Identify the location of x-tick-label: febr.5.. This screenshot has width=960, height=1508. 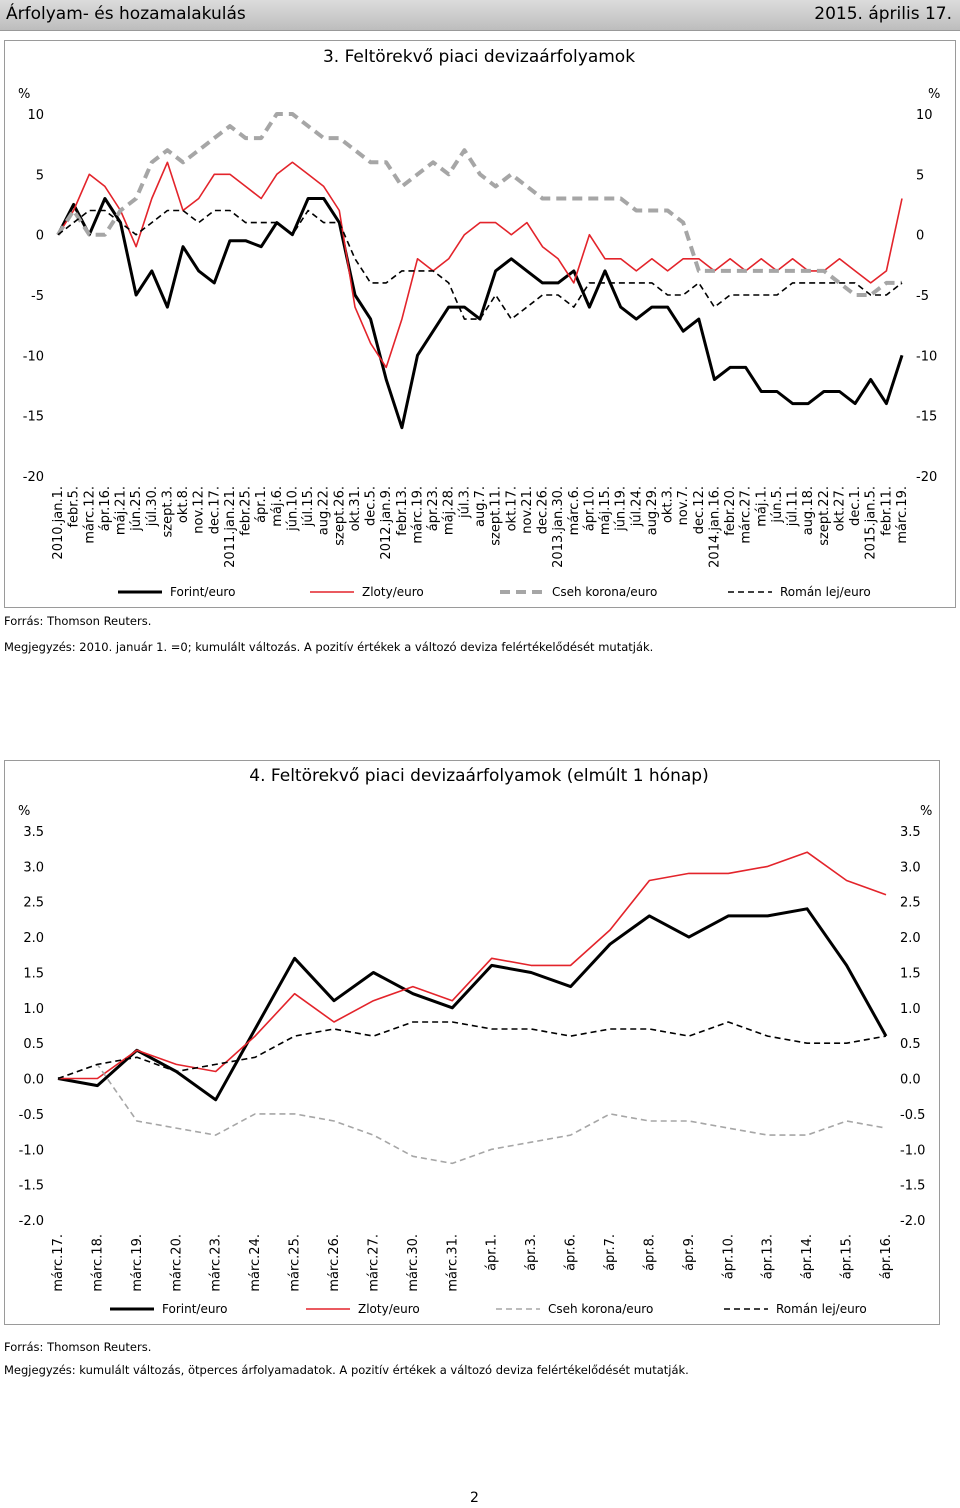
(74, 507).